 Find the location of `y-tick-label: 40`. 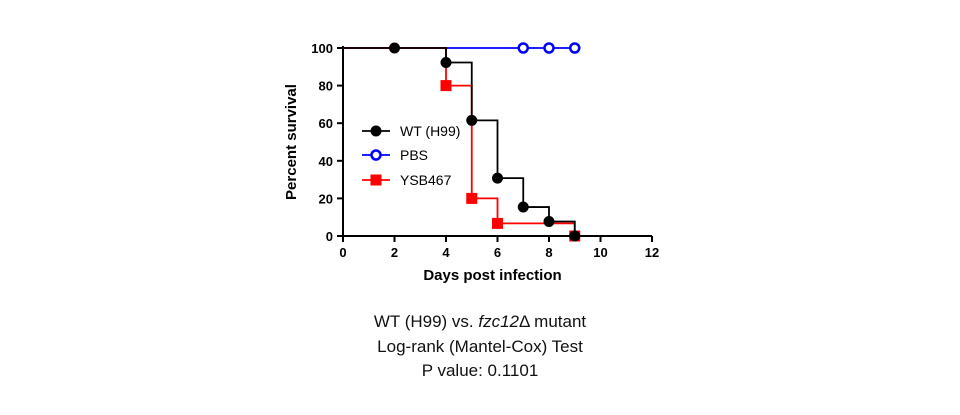

y-tick-label: 40 is located at coordinates (326, 161).